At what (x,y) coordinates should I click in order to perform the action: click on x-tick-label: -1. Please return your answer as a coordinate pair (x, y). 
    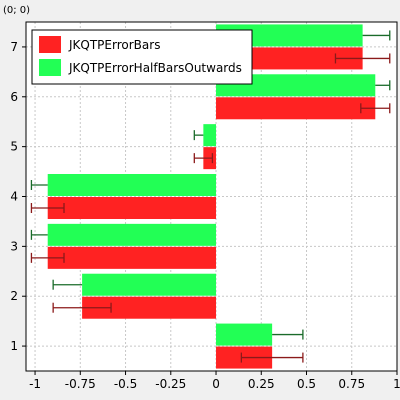
    Looking at the image, I should click on (35, 384).